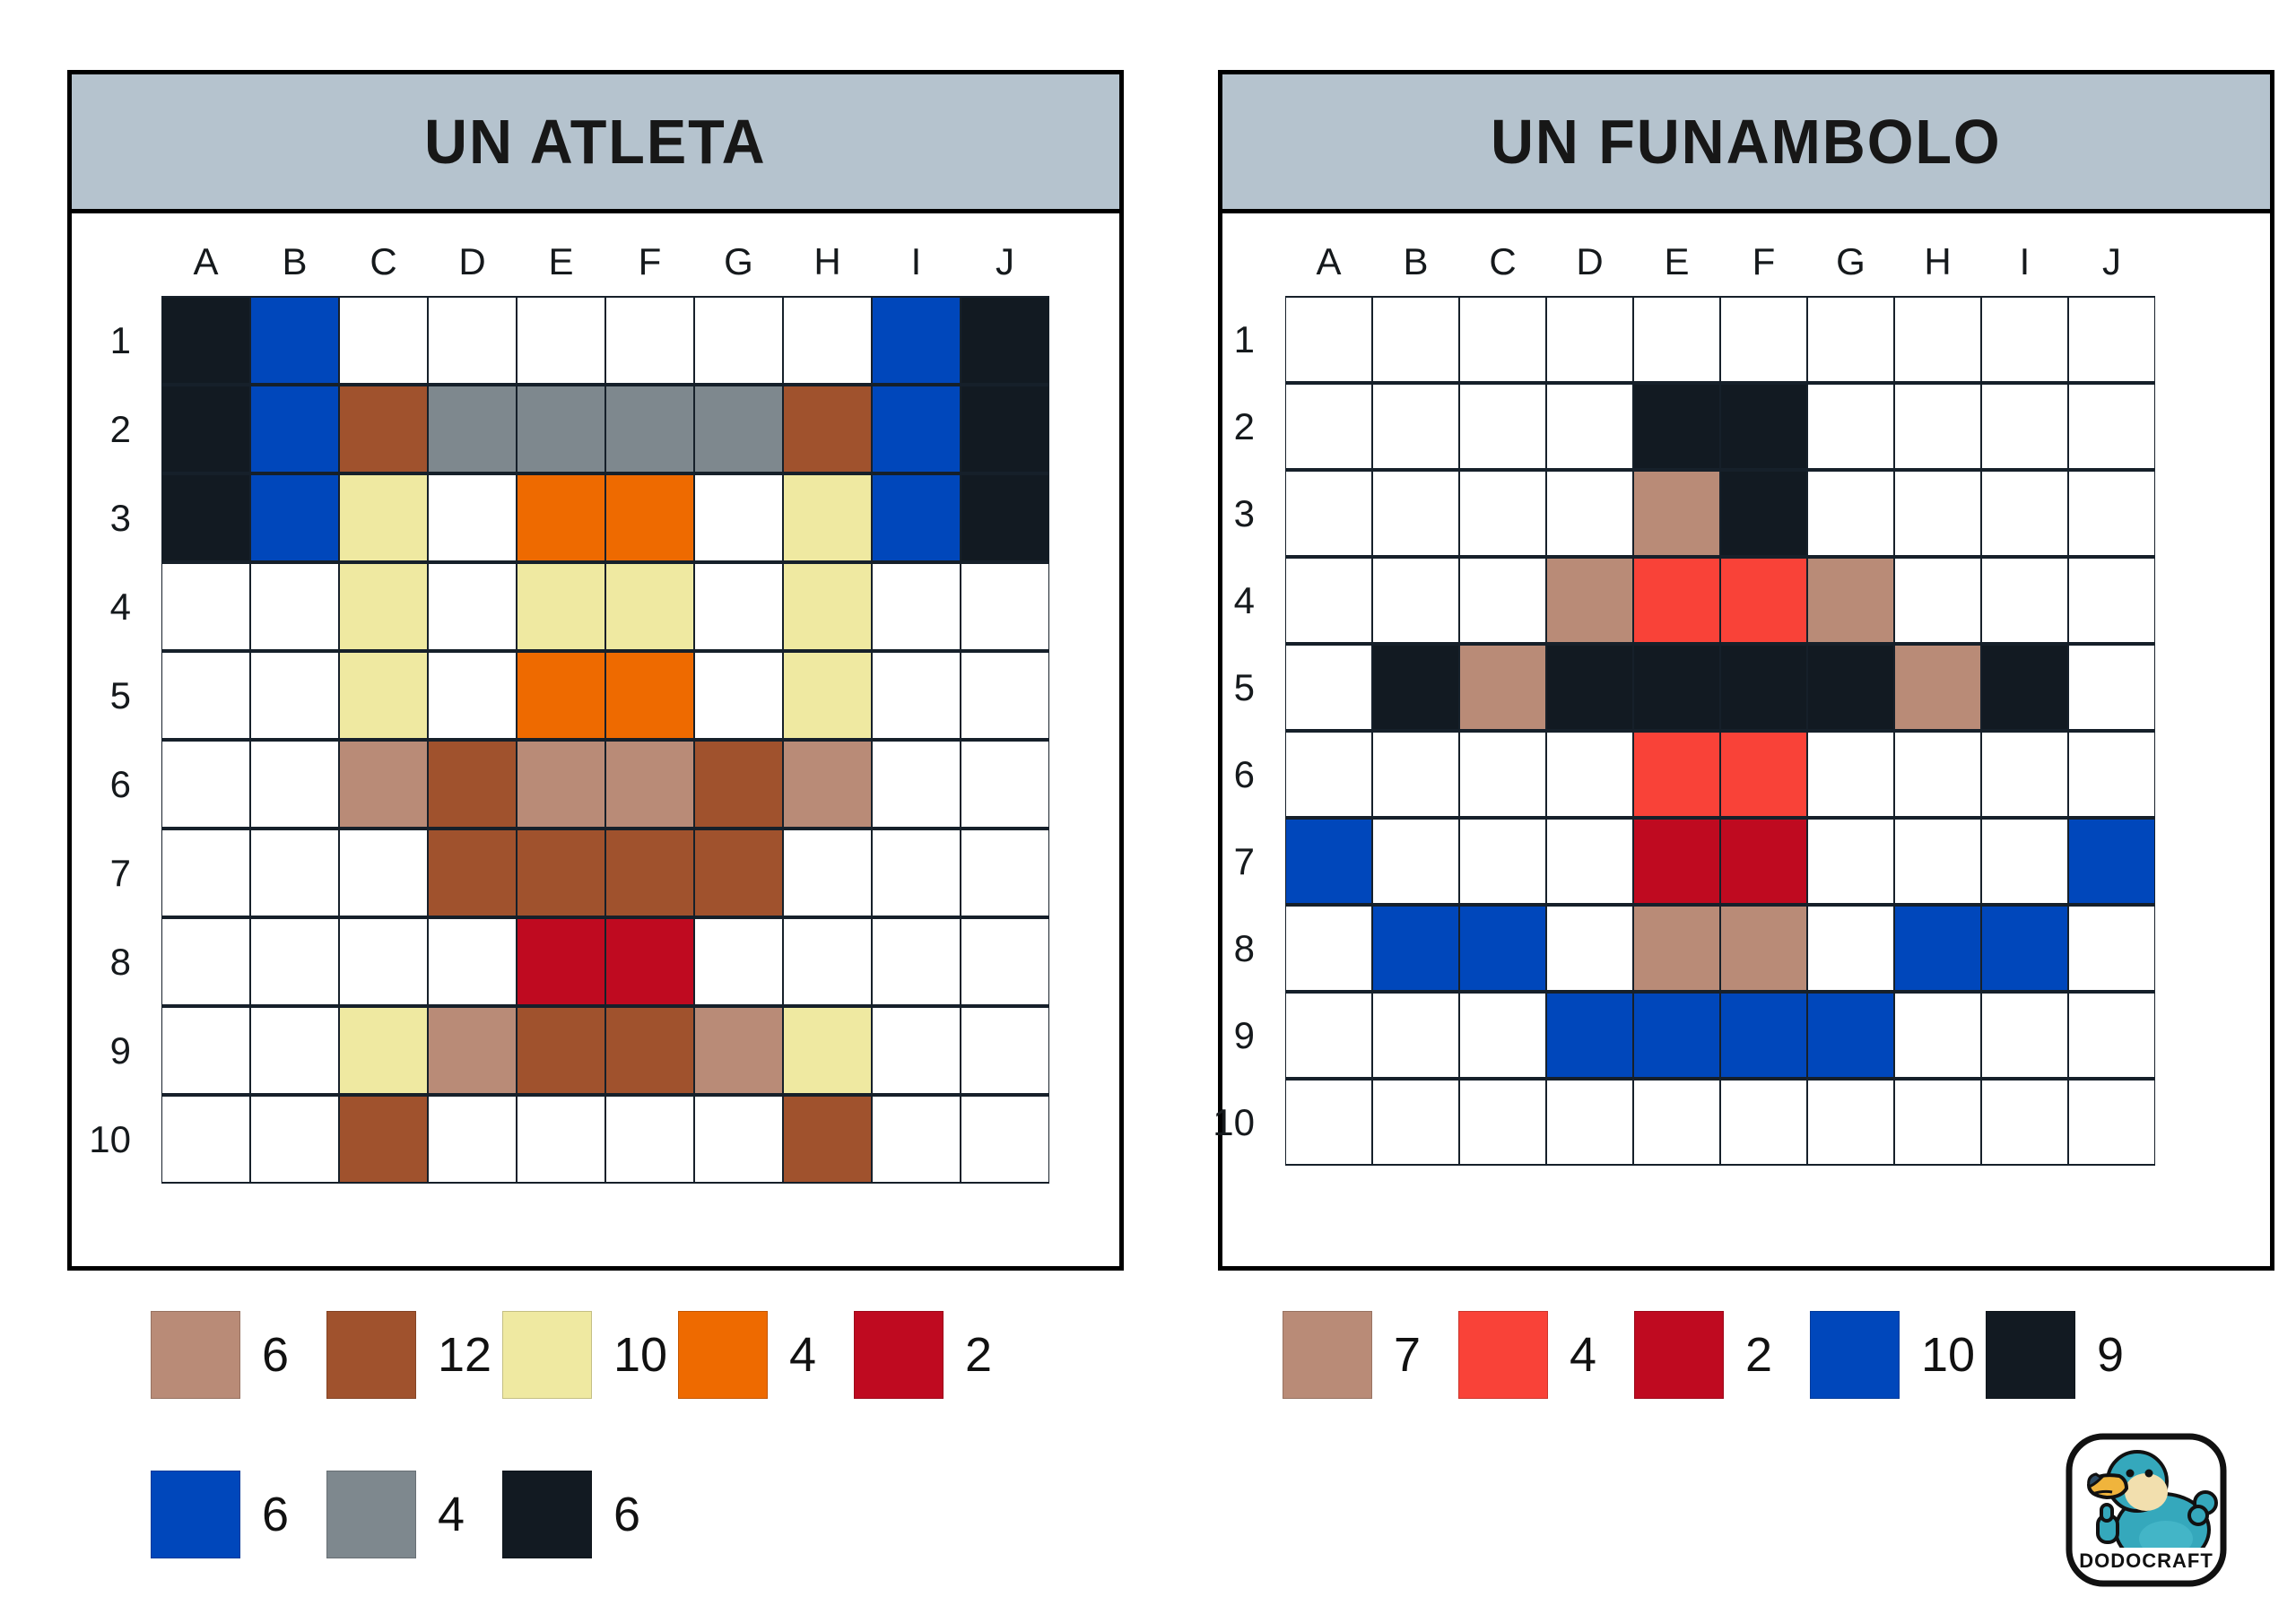  I want to click on legend-atleta-row-1: 6 12 10 4 2, so click(590, 1355).